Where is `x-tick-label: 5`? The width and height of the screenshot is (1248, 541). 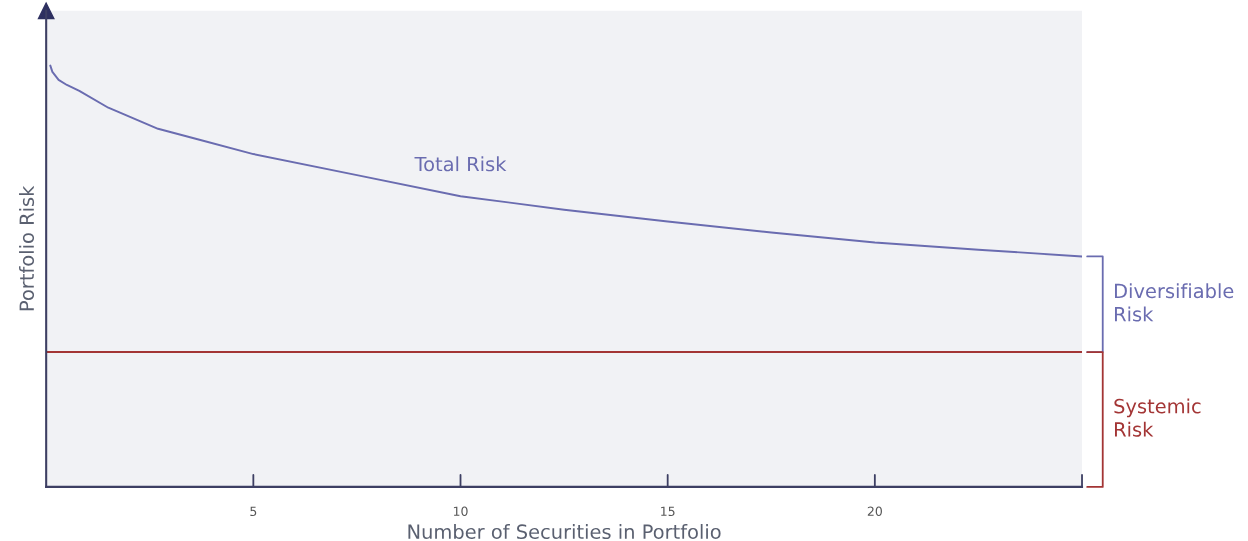
x-tick-label: 5 is located at coordinates (253, 511).